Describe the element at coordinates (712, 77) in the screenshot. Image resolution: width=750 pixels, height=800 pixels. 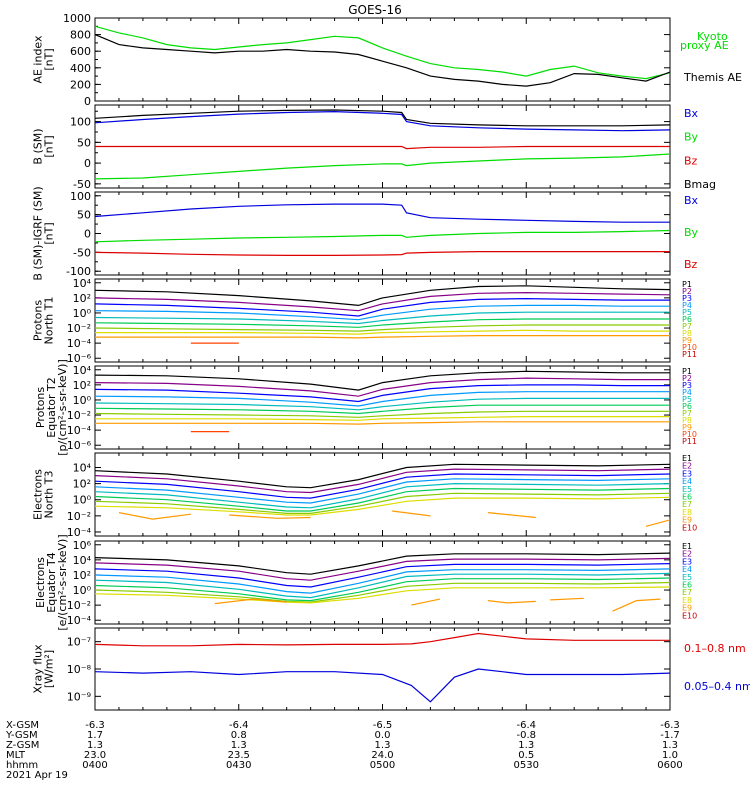
I see `legend-item: Themis AE` at that location.